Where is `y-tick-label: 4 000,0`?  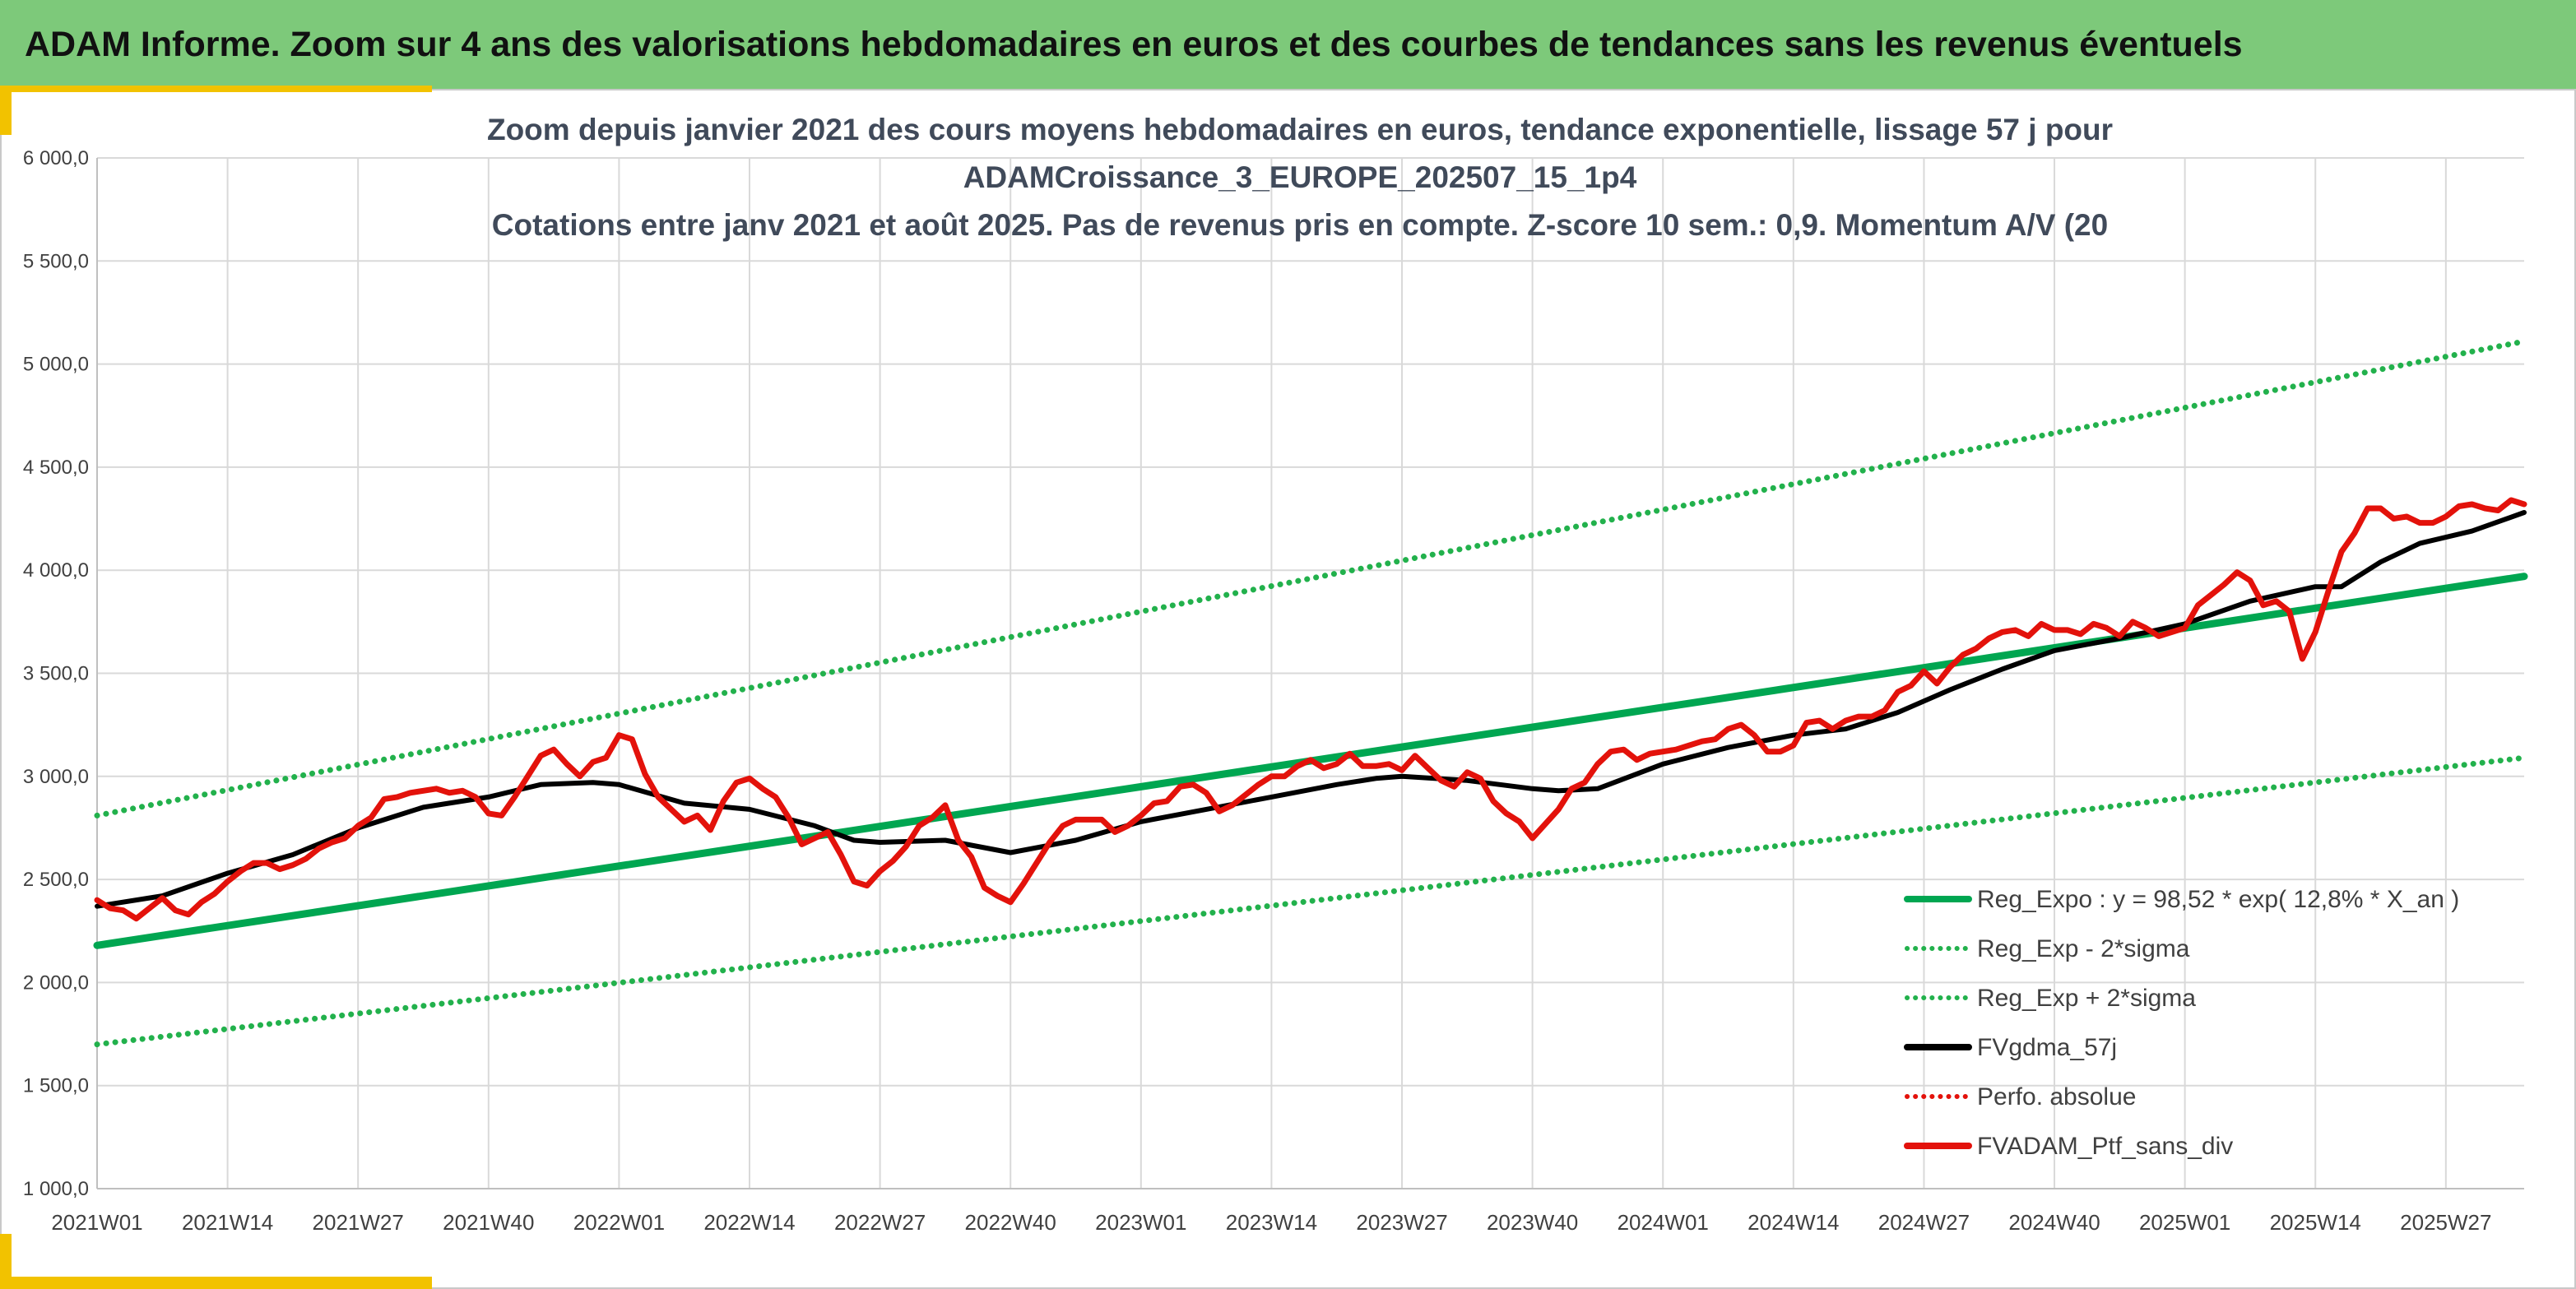
y-tick-label: 4 000,0 is located at coordinates (56, 570).